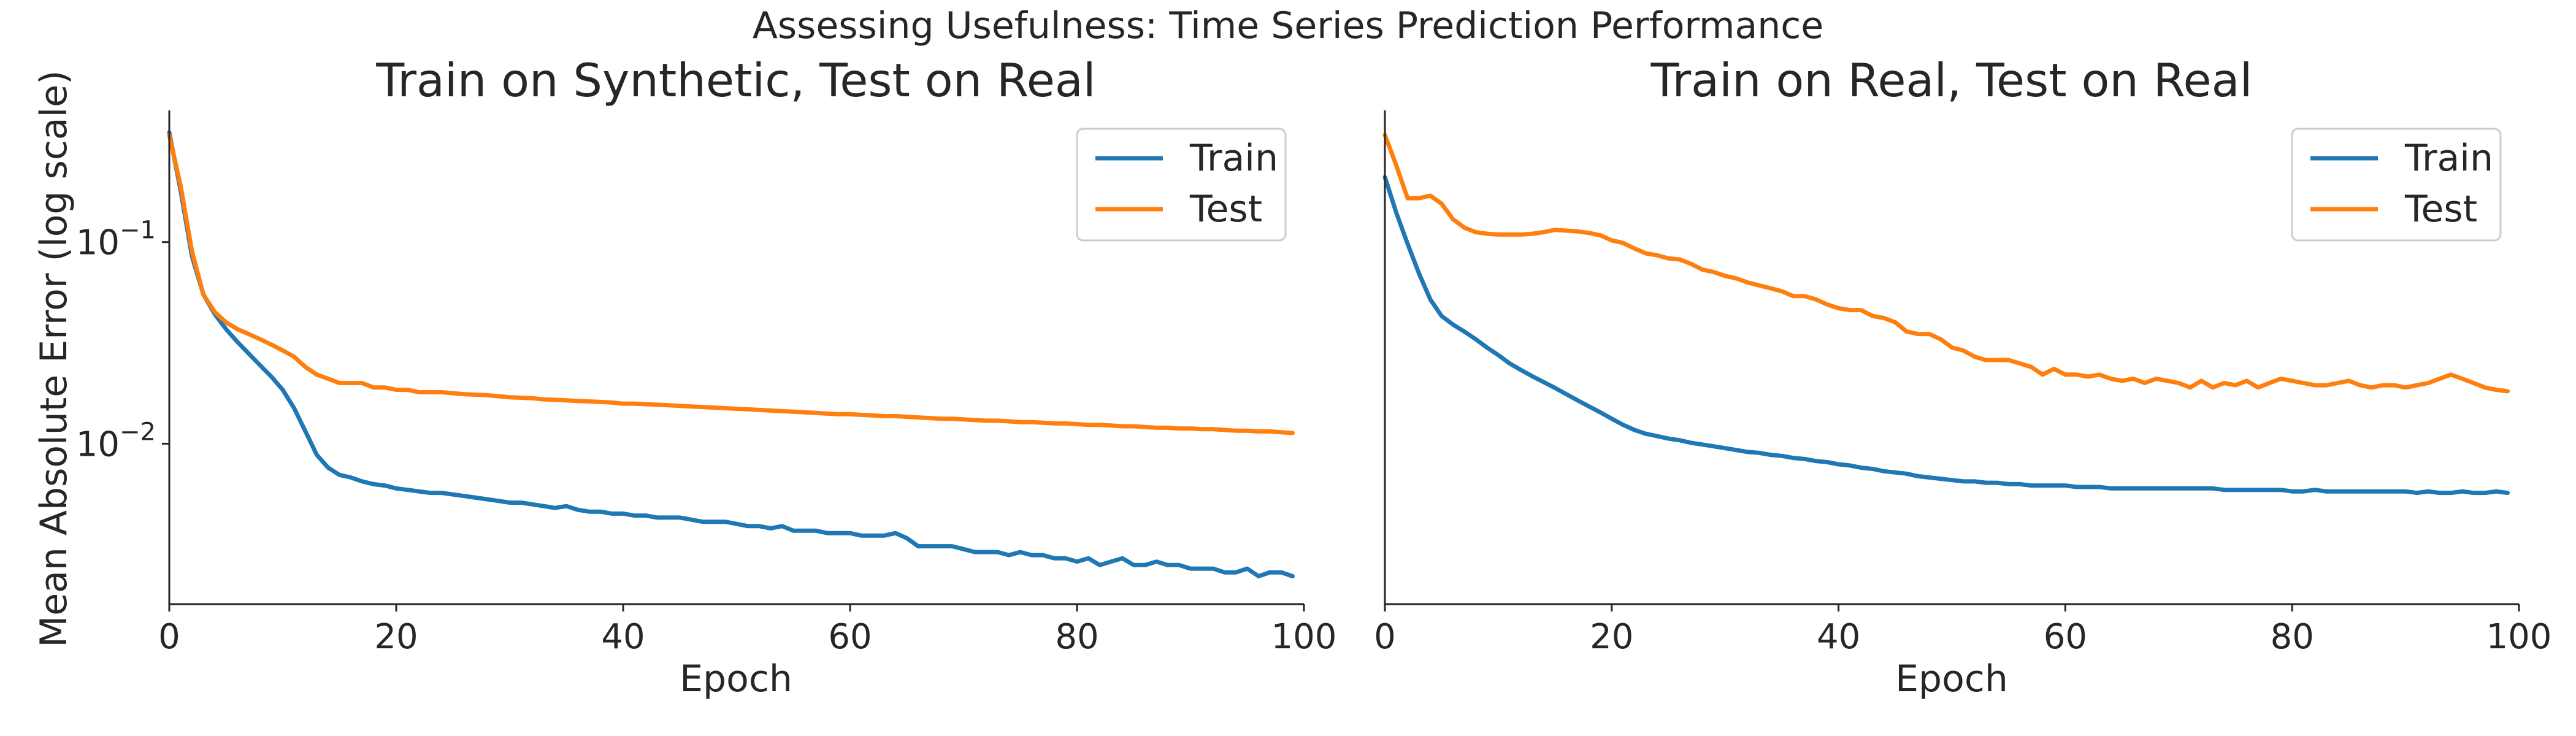 The height and width of the screenshot is (736, 2576). What do you see at coordinates (1951, 80) in the screenshot?
I see `panel-title-real: Train on Real, Test on Real` at bounding box center [1951, 80].